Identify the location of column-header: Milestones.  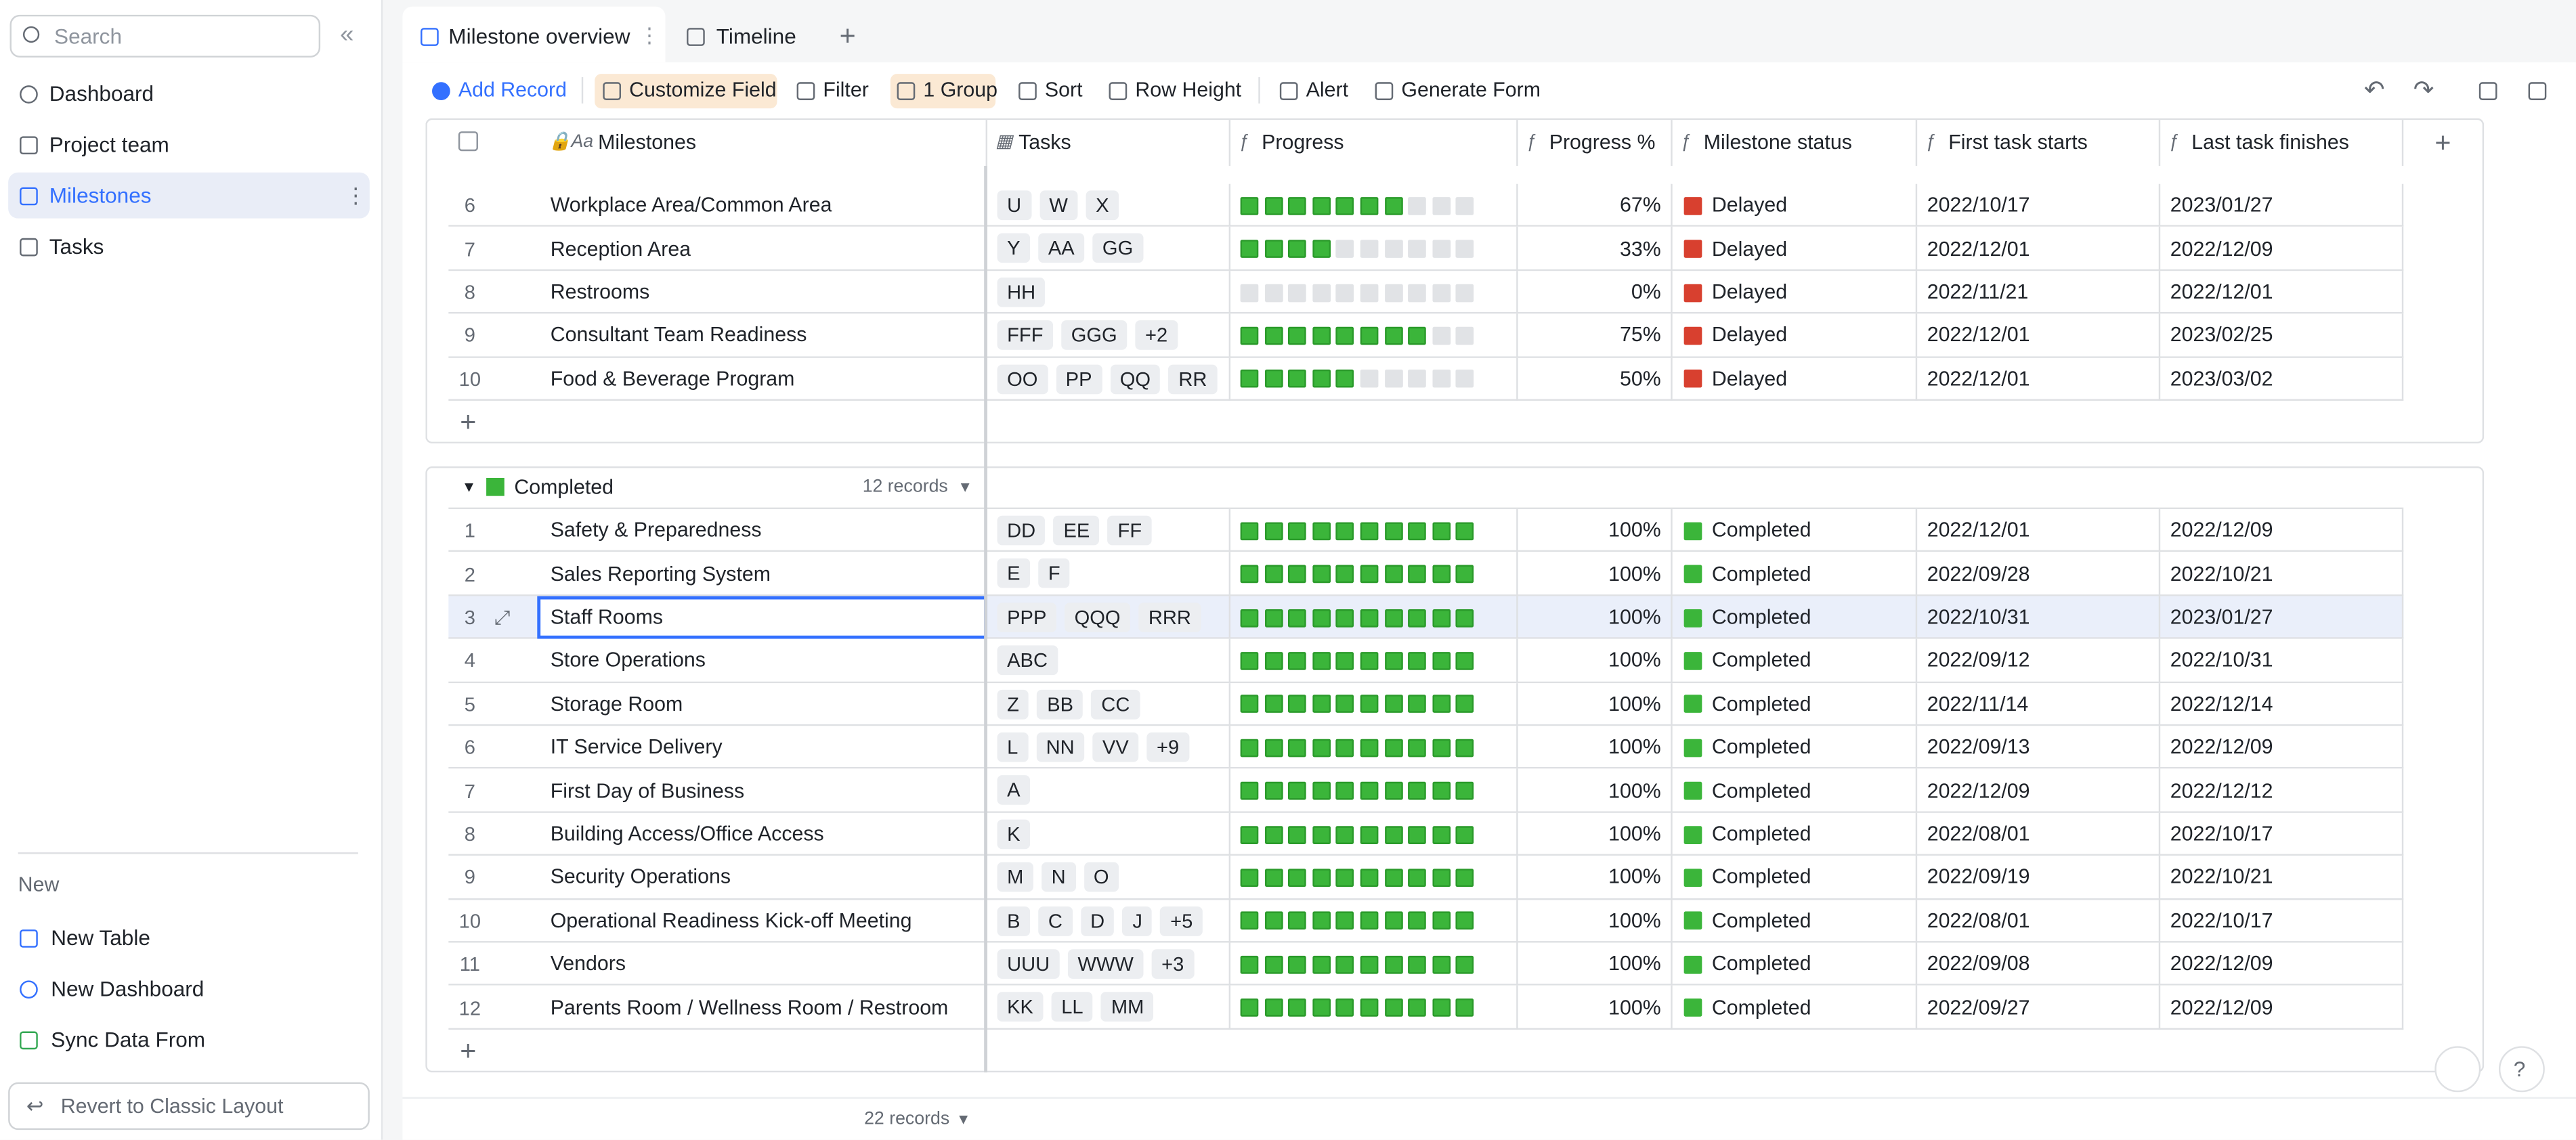
(647, 142).